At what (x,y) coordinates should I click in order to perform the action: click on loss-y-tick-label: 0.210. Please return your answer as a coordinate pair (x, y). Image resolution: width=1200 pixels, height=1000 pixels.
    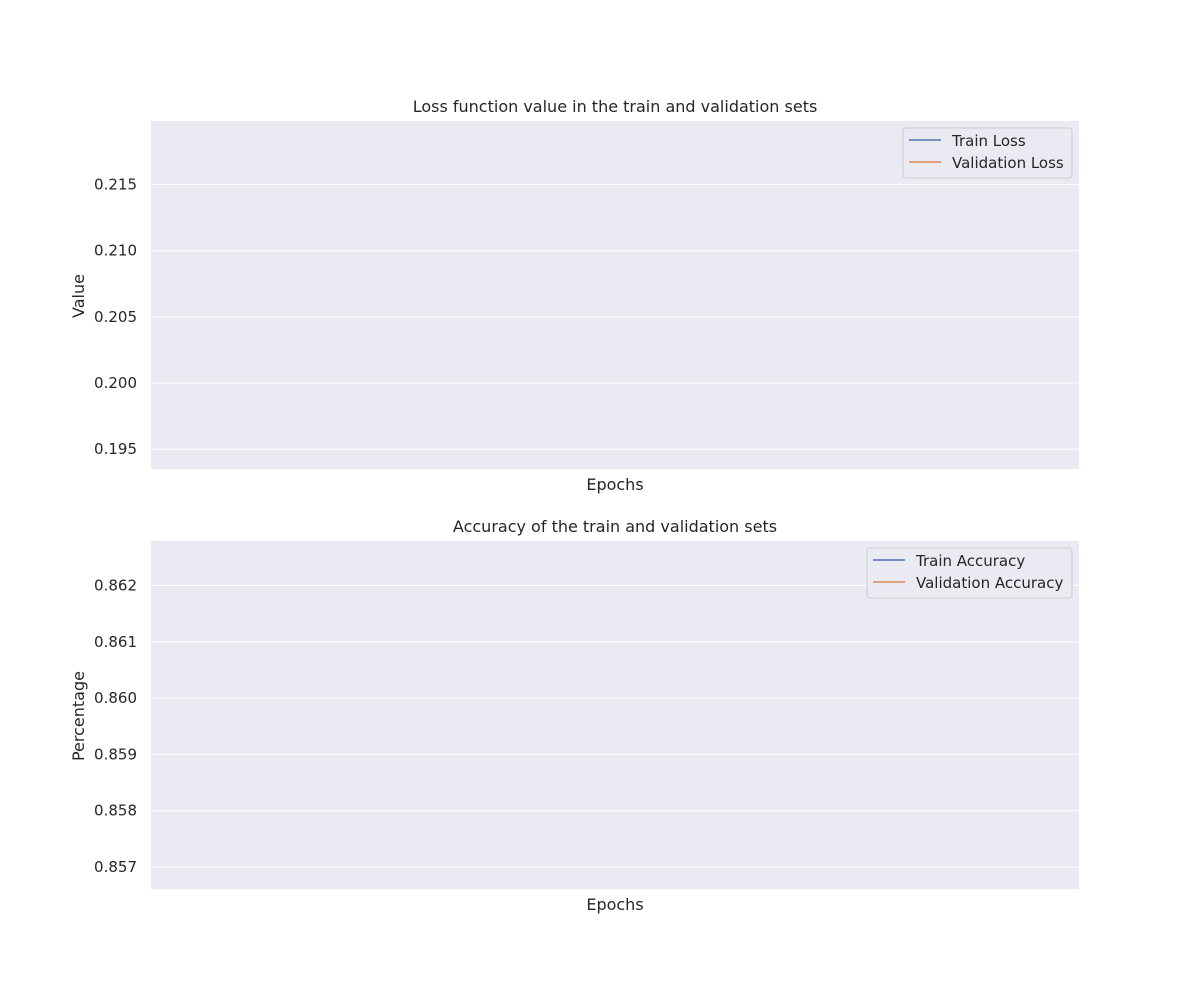
    Looking at the image, I should click on (115, 251).